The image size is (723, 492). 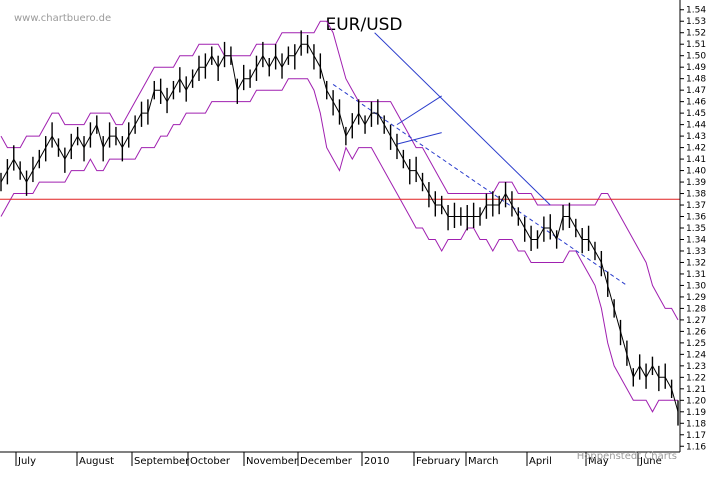 I want to click on y-tick-label: 1.34, so click(x=696, y=240).